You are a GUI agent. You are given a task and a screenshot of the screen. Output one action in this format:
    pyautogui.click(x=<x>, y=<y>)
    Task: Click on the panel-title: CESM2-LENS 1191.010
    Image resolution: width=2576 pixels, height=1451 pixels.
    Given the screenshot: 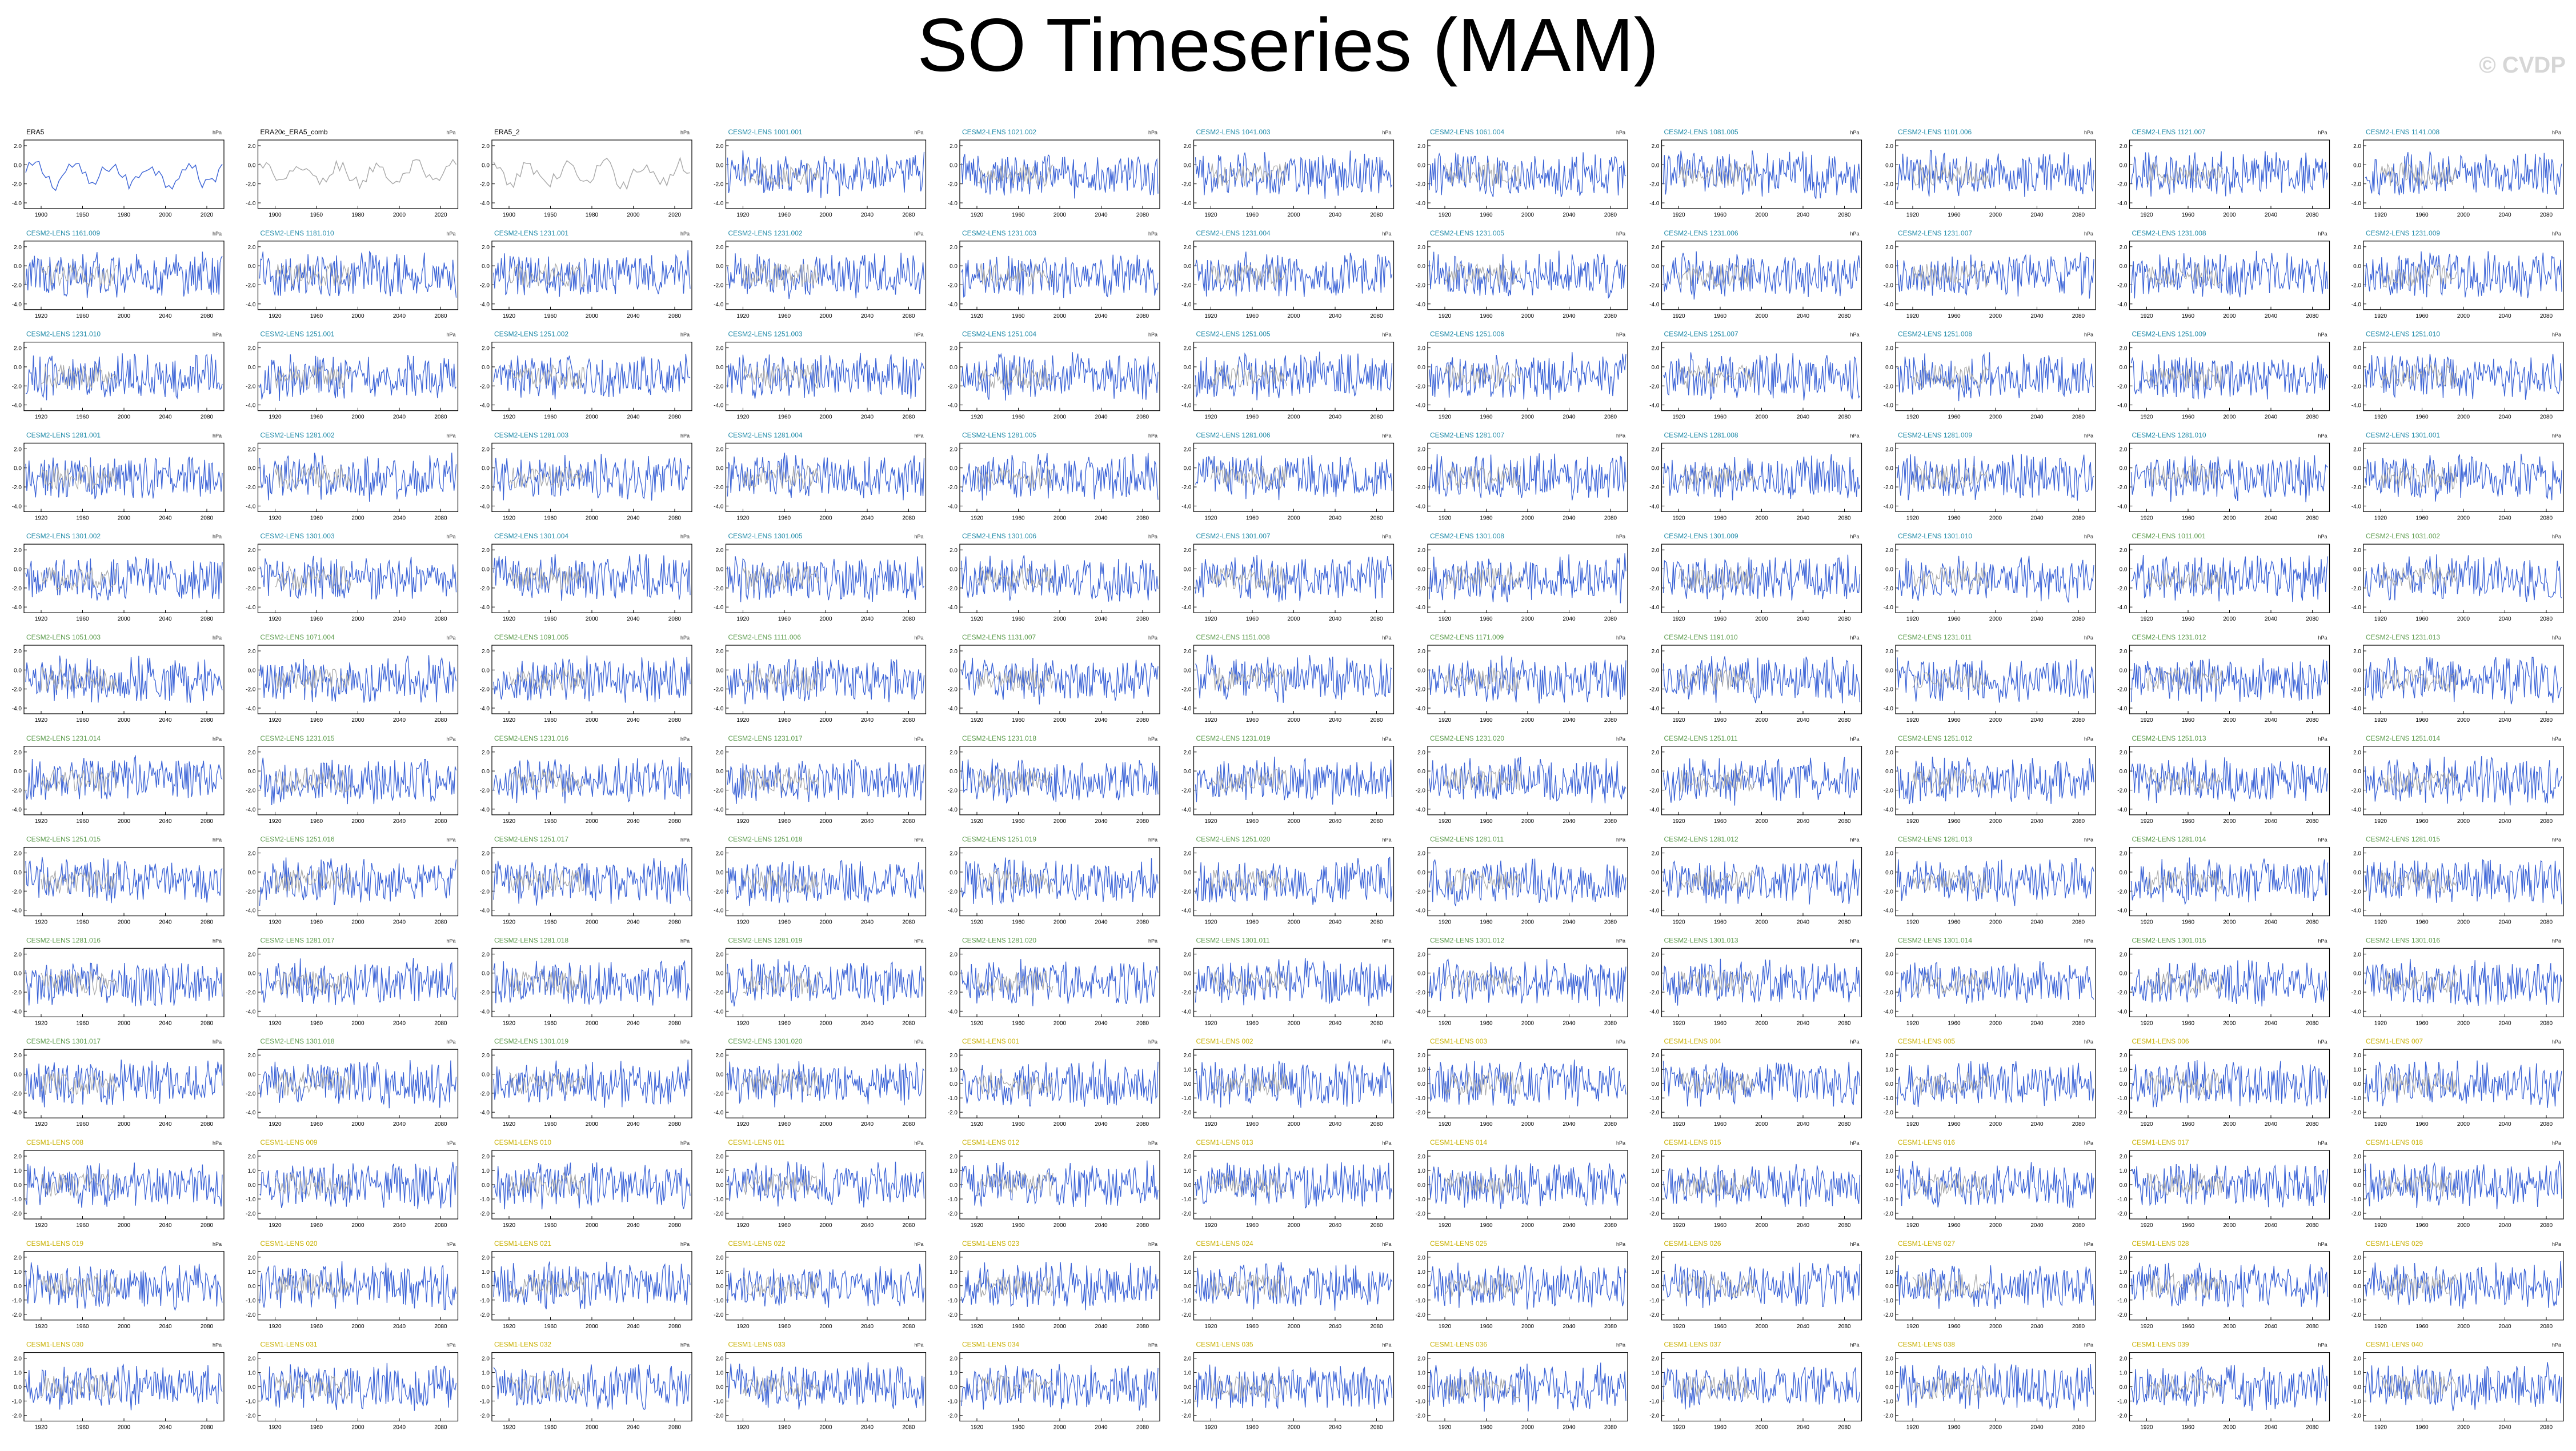 What is the action you would take?
    pyautogui.click(x=1701, y=637)
    